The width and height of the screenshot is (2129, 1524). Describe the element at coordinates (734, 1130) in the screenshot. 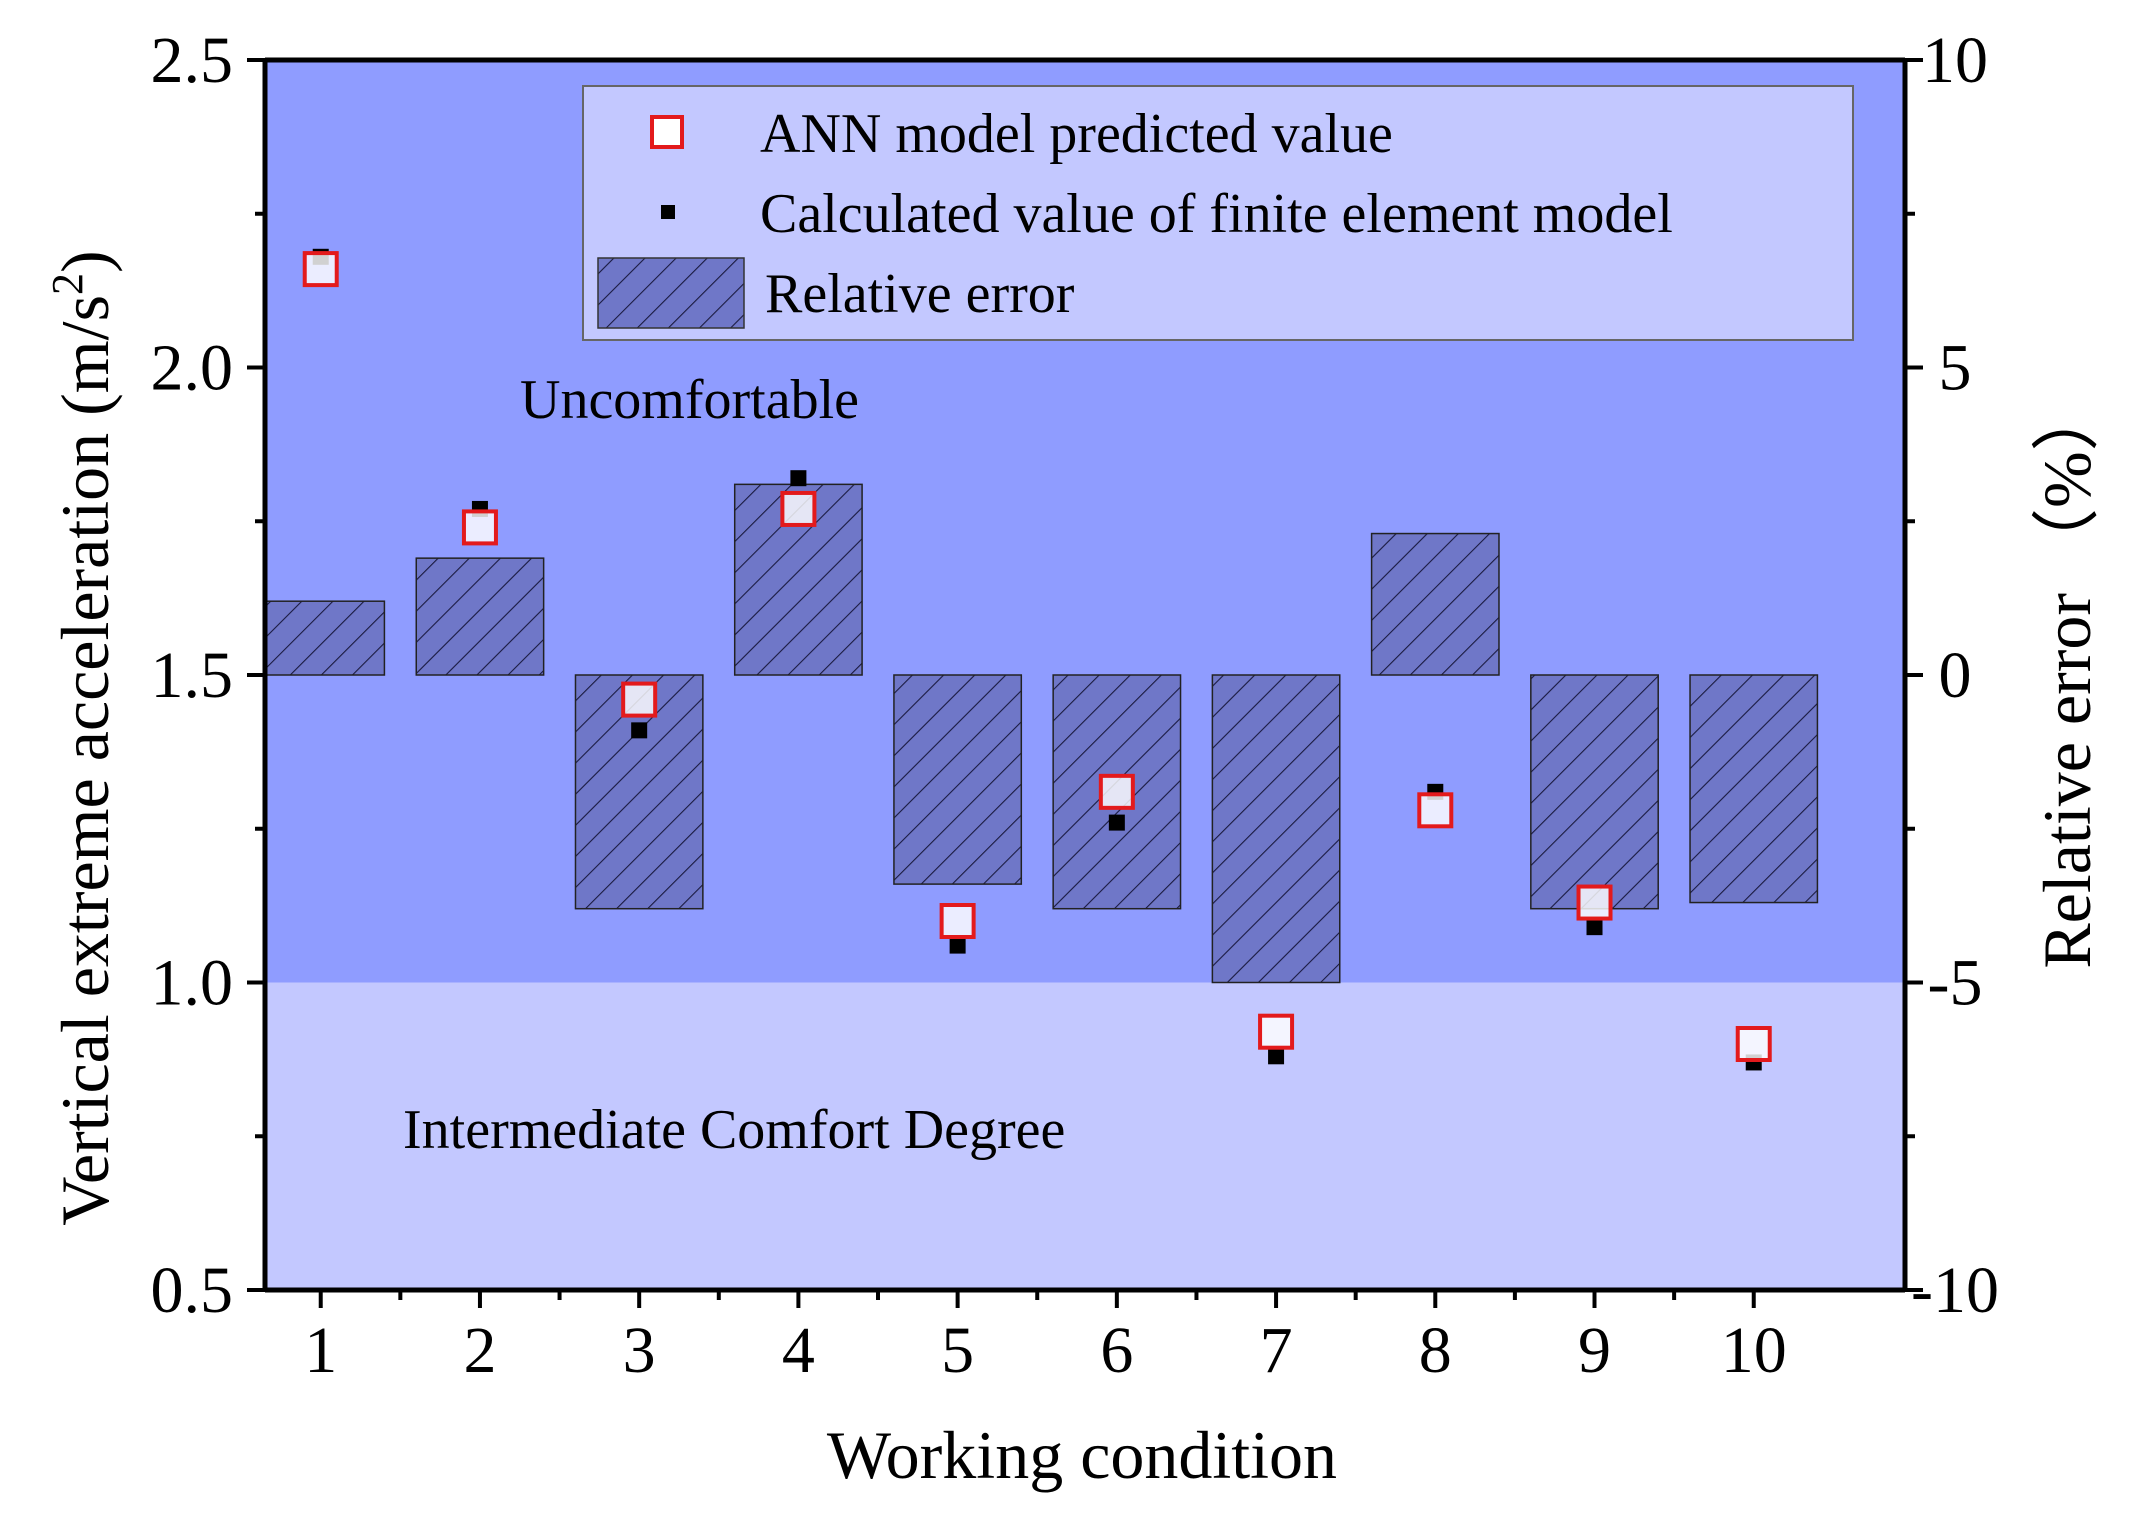

I see `intermediate-comfort-label: Intermediate Comfort Degree` at that location.